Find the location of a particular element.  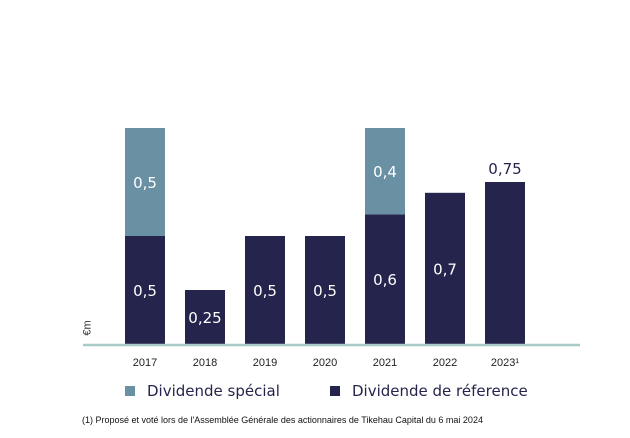

bar-special-2017 is located at coordinates (145, 182).